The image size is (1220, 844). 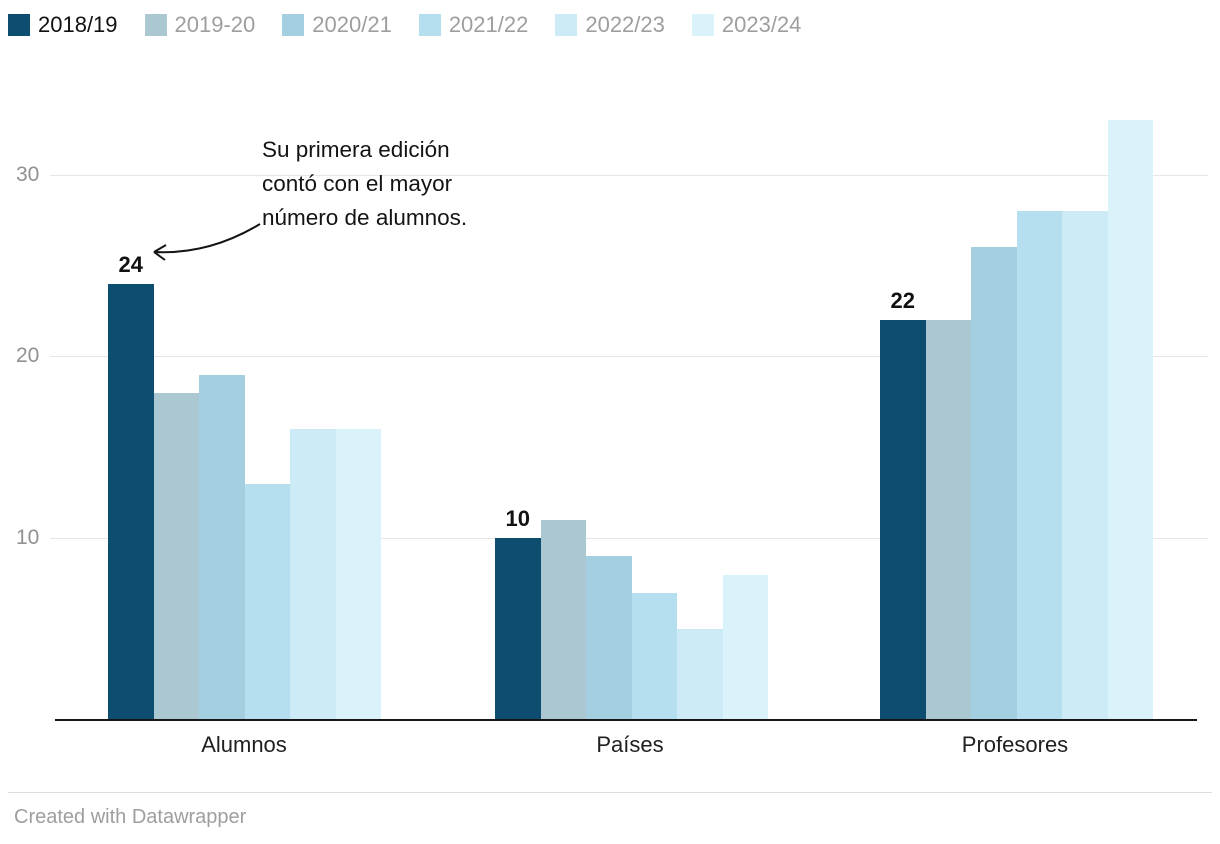 I want to click on x-axis-line, so click(x=626, y=720).